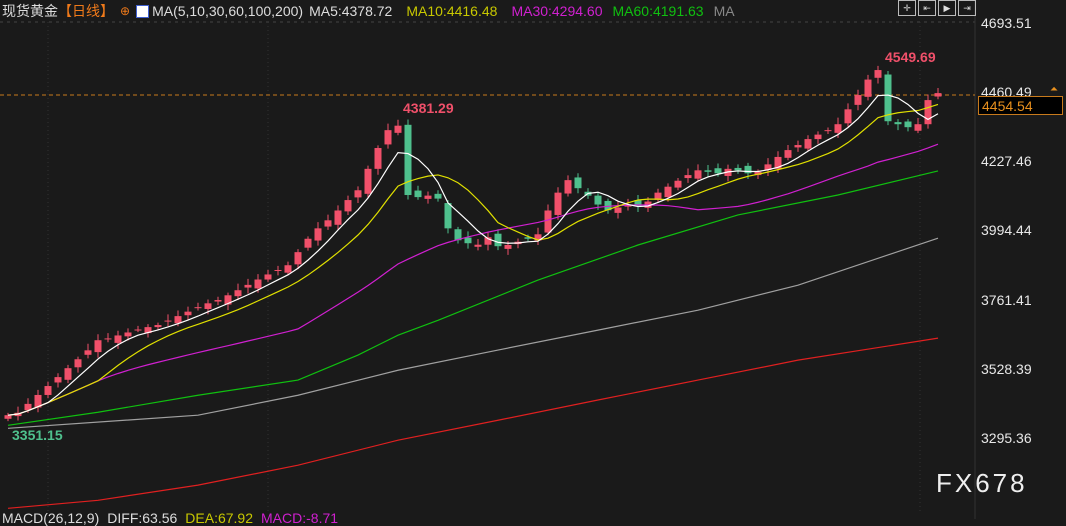 Image resolution: width=1066 pixels, height=526 pixels. What do you see at coordinates (30, 11) in the screenshot?
I see `instrument-title: 现货黄金` at bounding box center [30, 11].